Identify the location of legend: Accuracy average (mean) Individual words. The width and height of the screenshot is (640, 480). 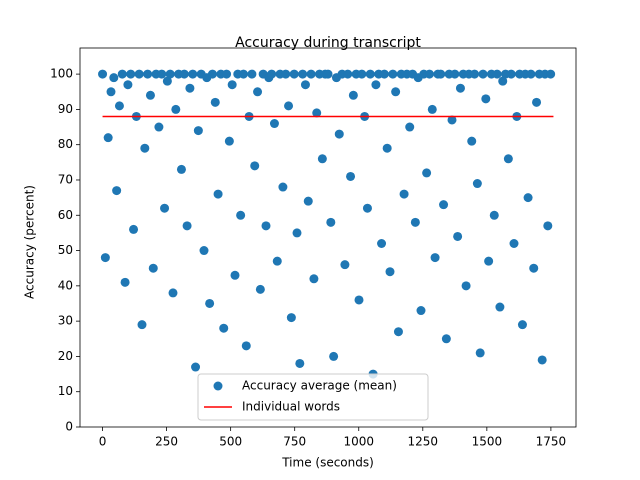
(313, 397).